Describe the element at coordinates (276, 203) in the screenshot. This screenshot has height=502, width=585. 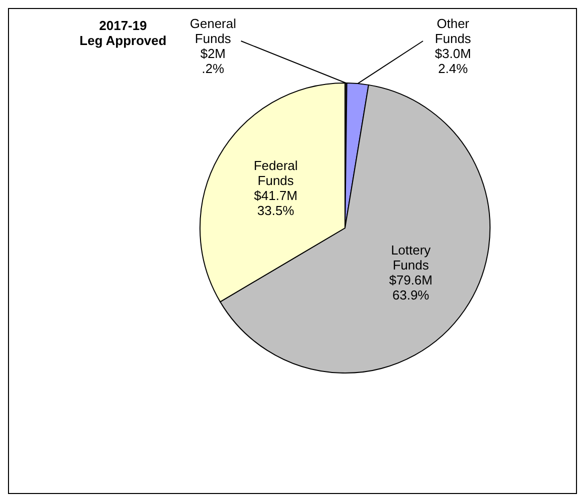
I see `data-label: $41.7M 33.5%` at that location.